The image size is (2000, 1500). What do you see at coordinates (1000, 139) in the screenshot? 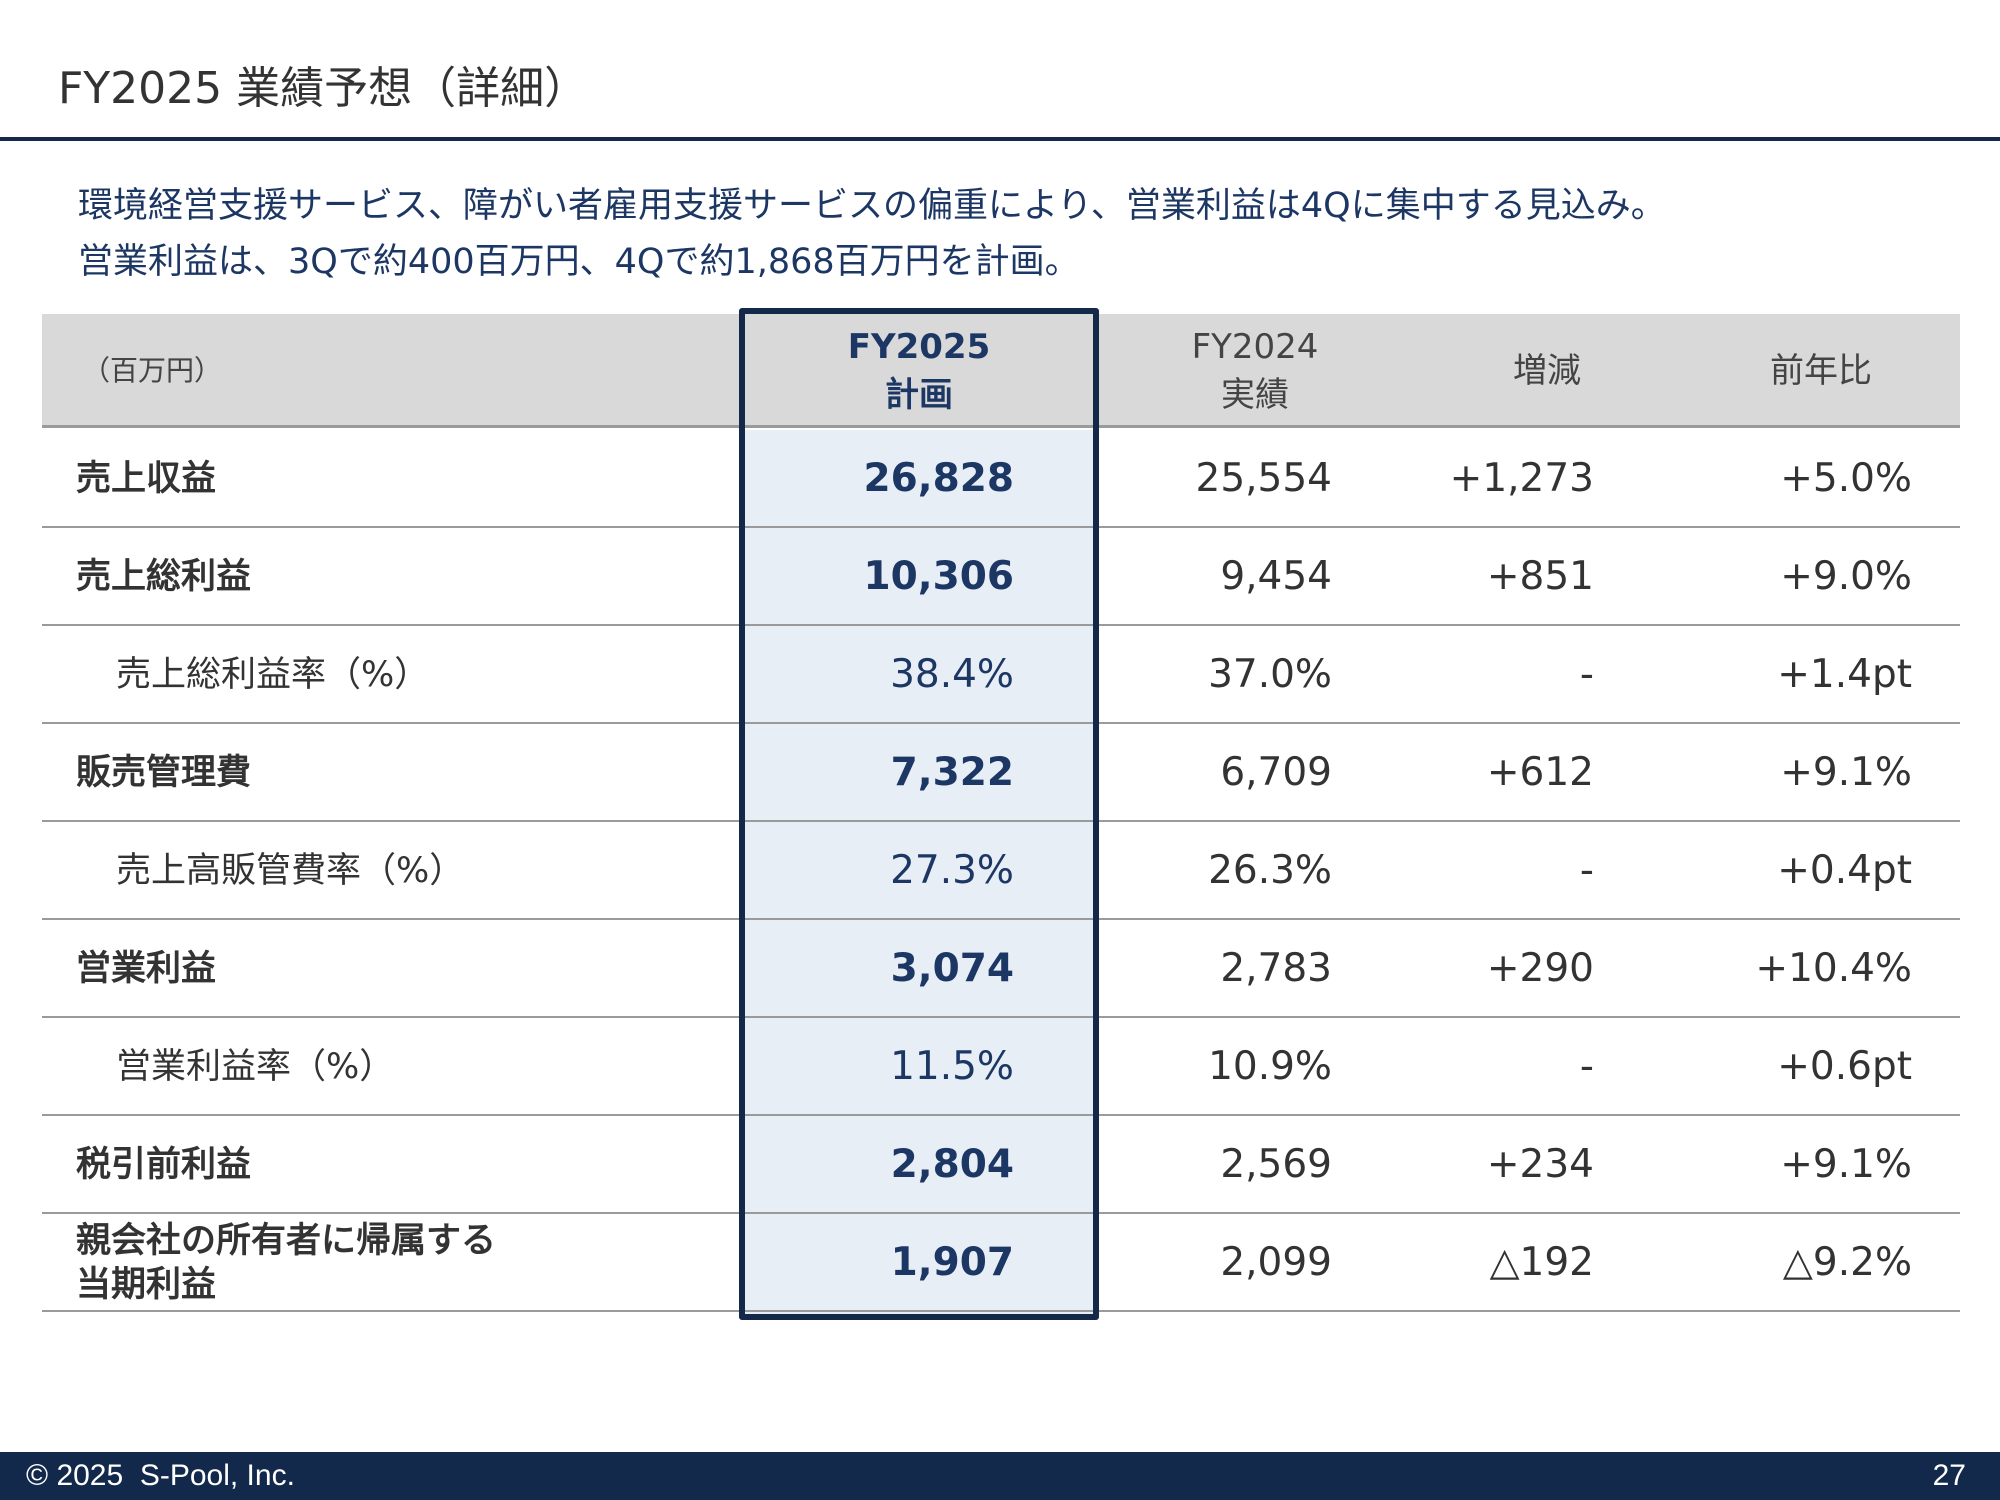
I see `title-divider` at bounding box center [1000, 139].